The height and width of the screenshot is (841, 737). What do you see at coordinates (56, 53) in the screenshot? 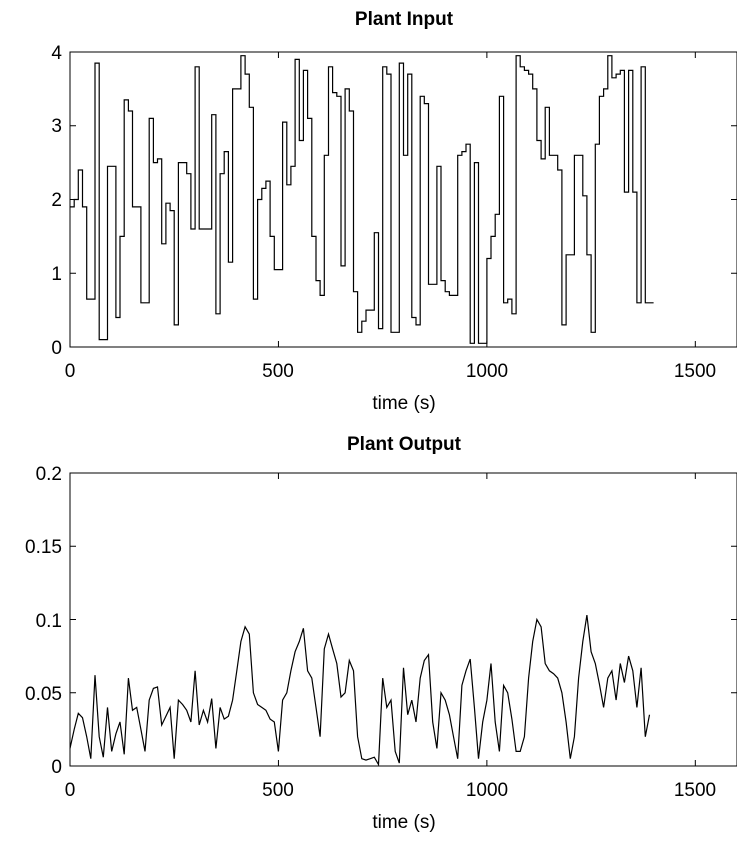
I see `input-y-tick-label: 4` at bounding box center [56, 53].